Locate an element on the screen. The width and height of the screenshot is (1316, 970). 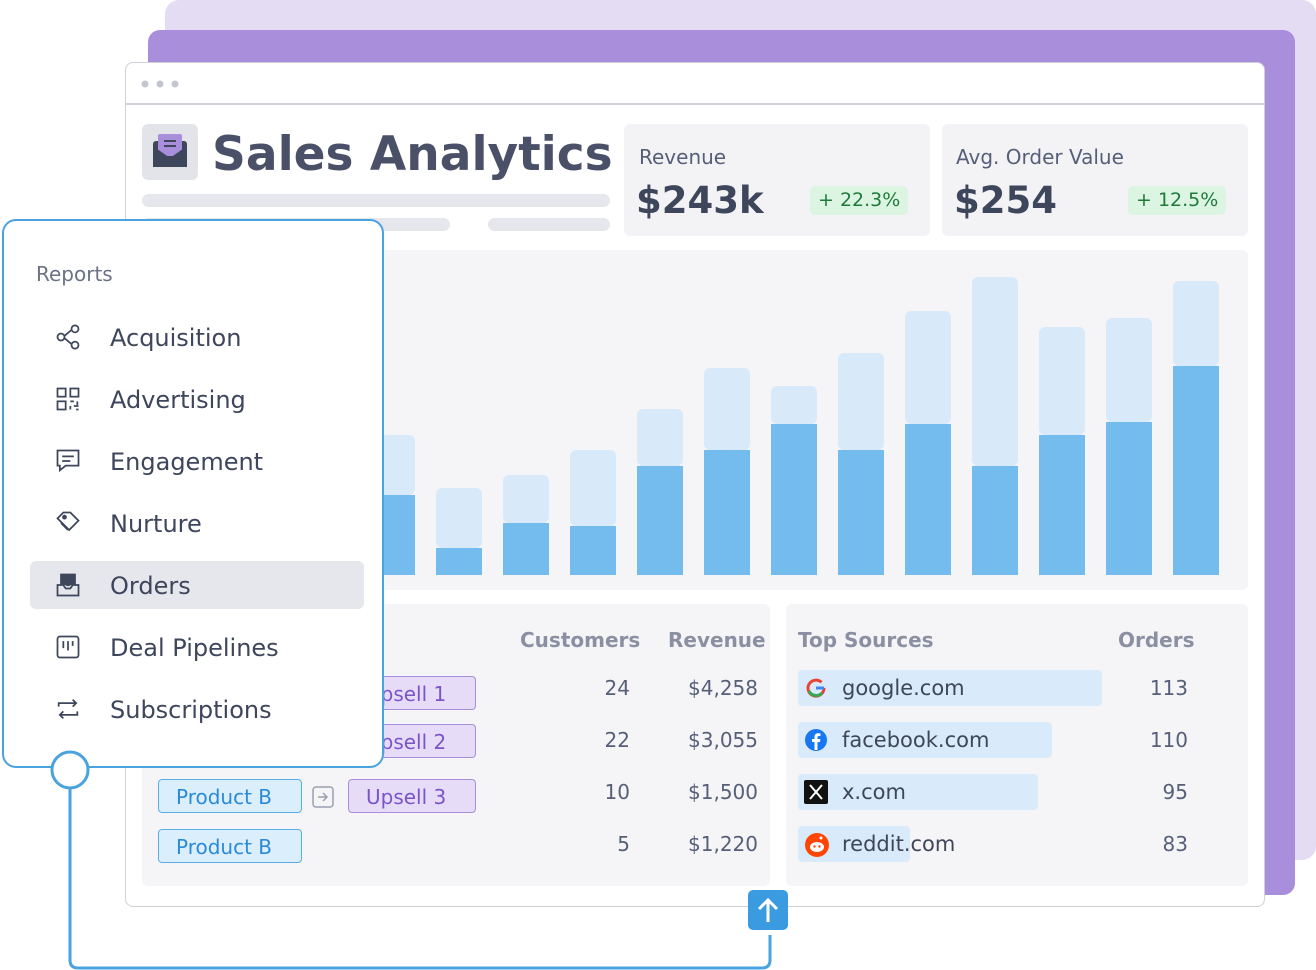
column-header: Top Sources is located at coordinates (866, 640).